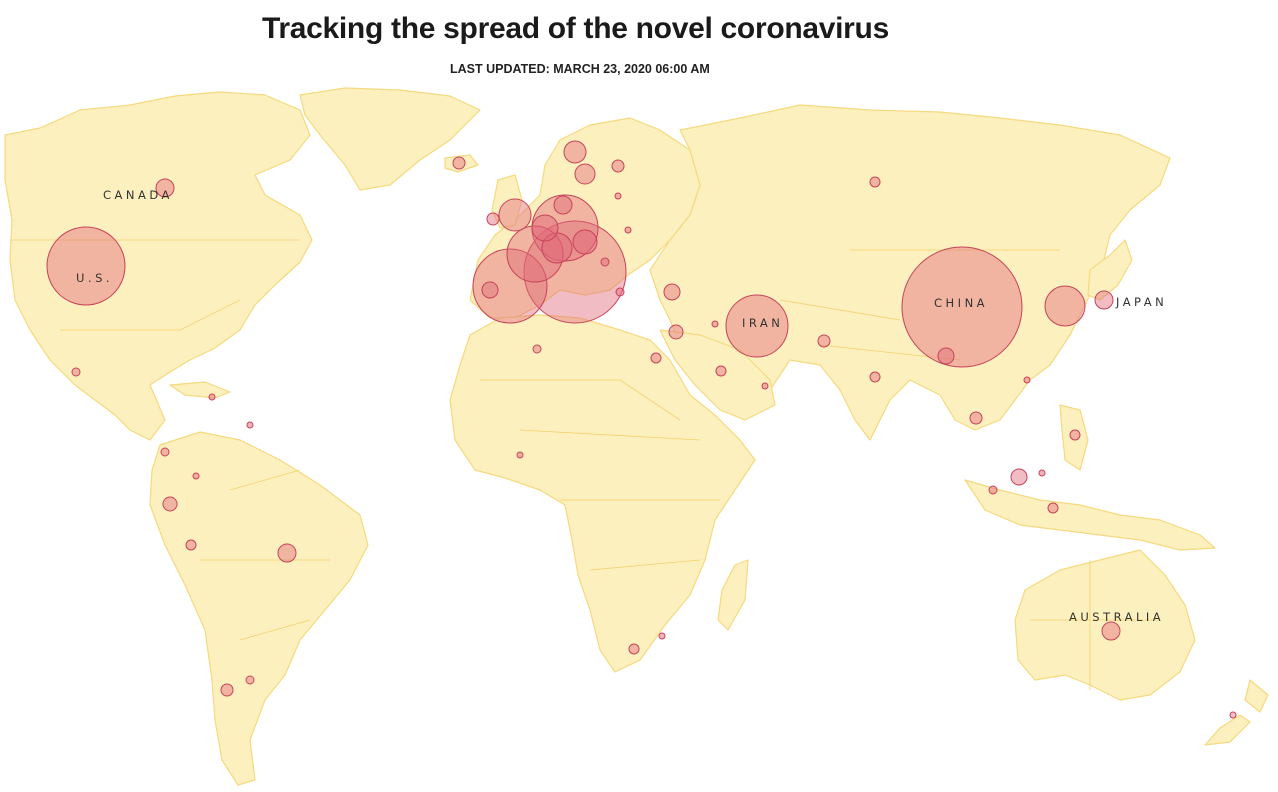 This screenshot has width=1278, height=792. What do you see at coordinates (165, 452) in the screenshot?
I see `bubble-panama` at bounding box center [165, 452].